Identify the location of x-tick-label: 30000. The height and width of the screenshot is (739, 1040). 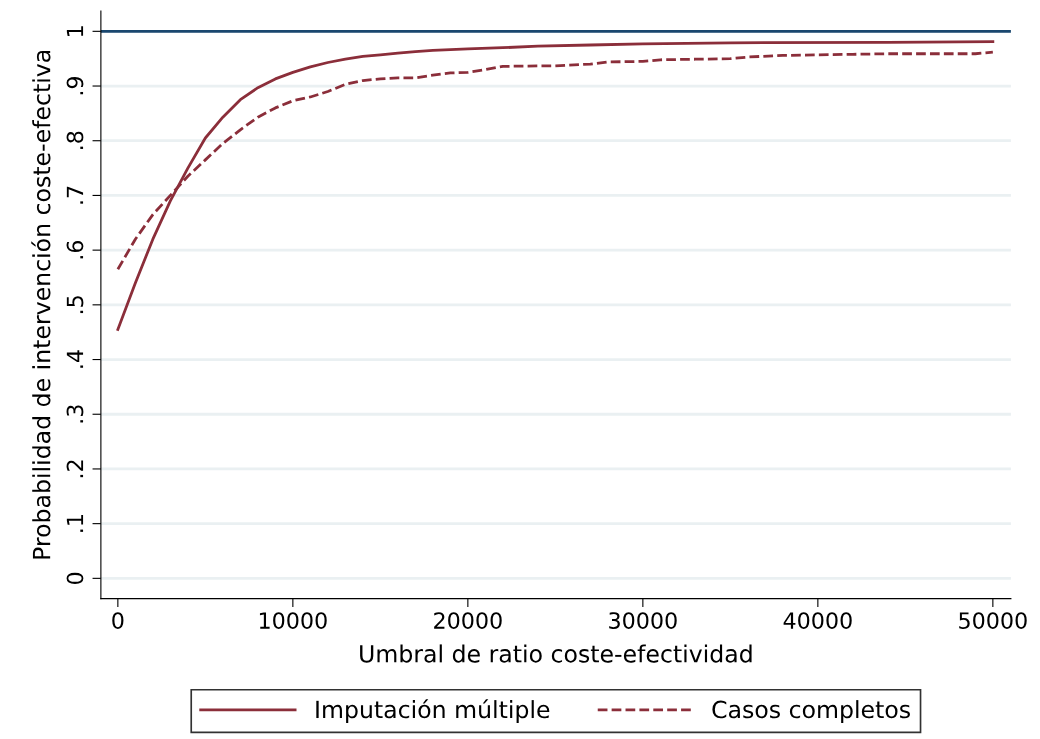
(643, 620).